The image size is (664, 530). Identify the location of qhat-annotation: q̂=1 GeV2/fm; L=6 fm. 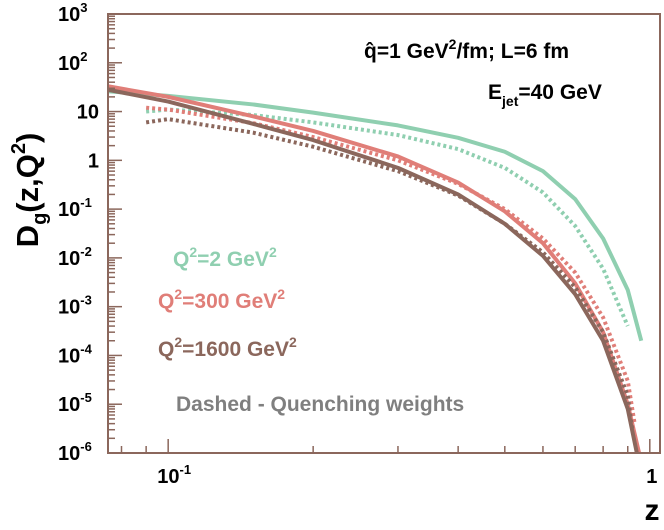
(466, 49).